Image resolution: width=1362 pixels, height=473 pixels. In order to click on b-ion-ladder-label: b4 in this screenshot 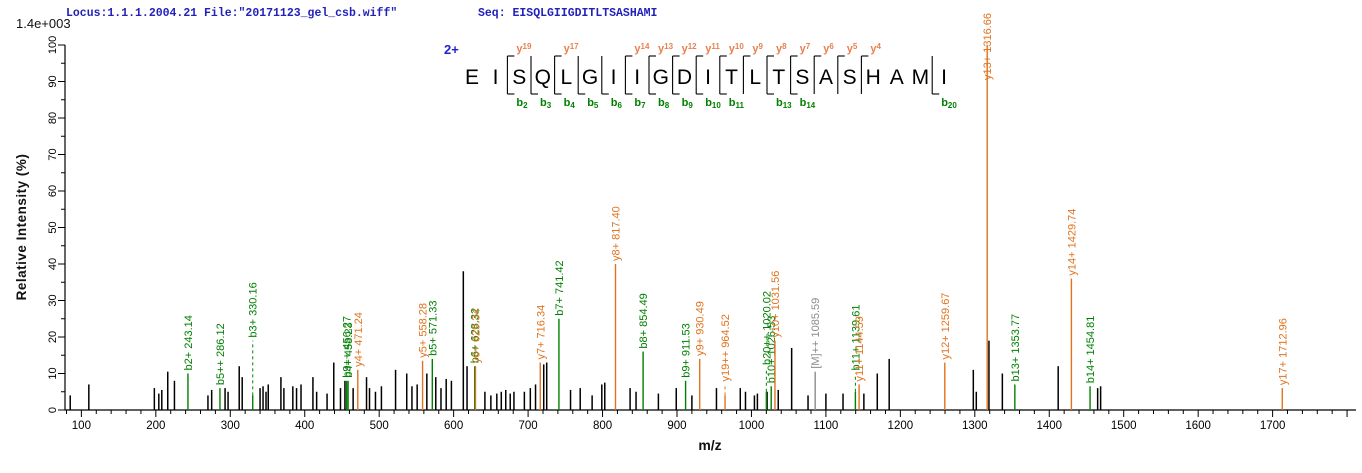, I will do `click(570, 103)`.